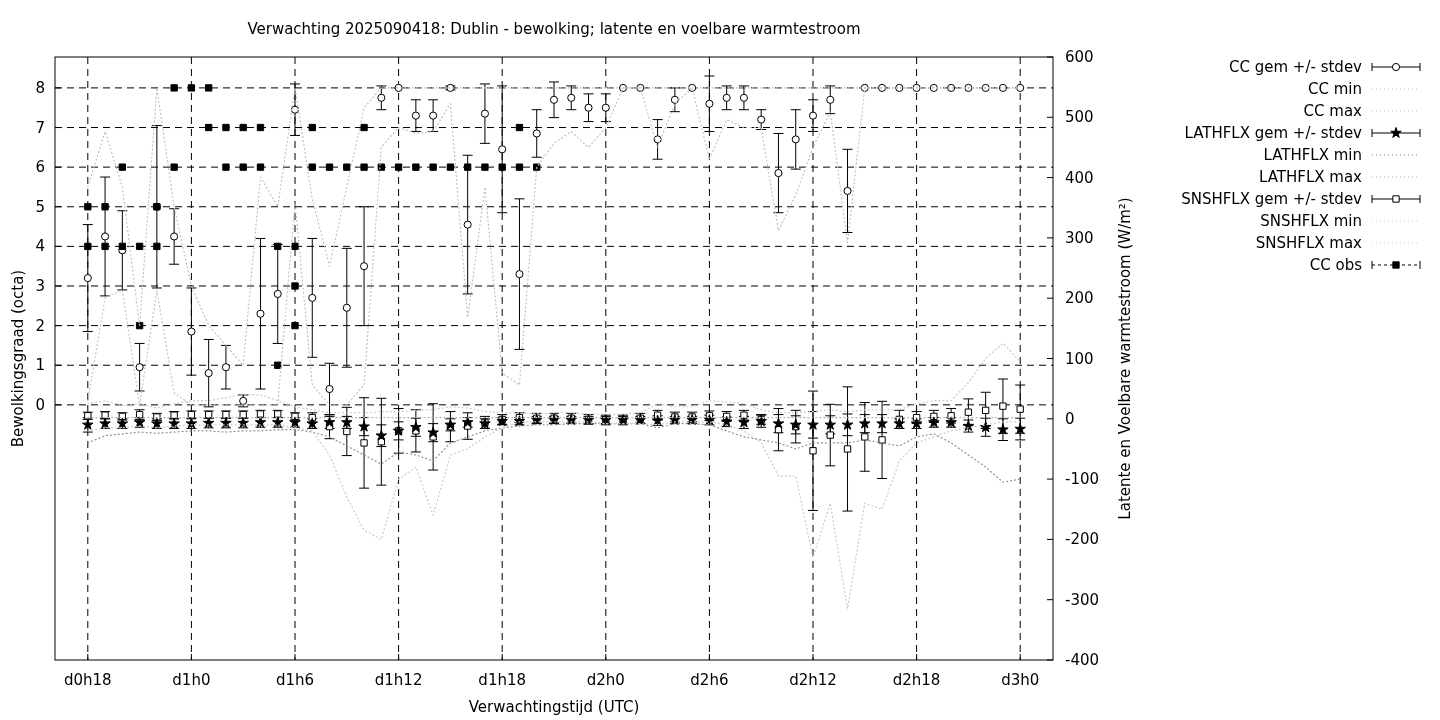  What do you see at coordinates (605, 680) in the screenshot?
I see `x-tick-label: d2h0` at bounding box center [605, 680].